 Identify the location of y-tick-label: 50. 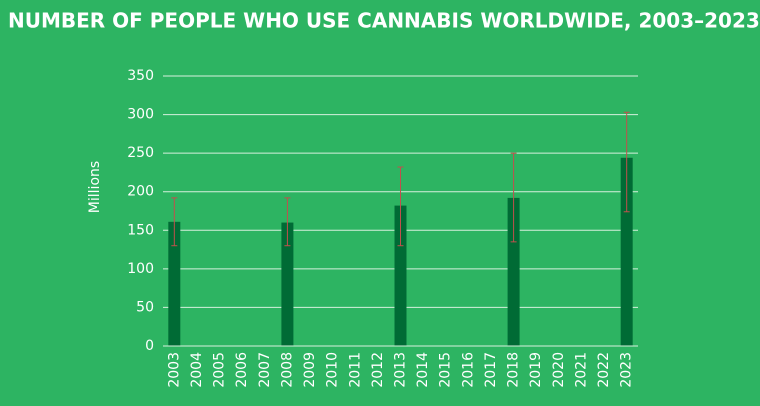
(145, 307).